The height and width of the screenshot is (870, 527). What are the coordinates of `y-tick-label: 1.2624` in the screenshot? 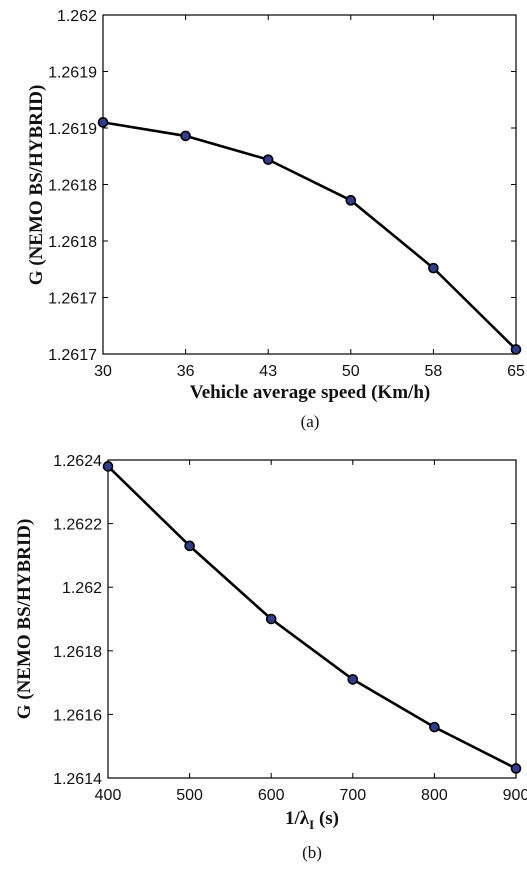 It's located at (77, 461).